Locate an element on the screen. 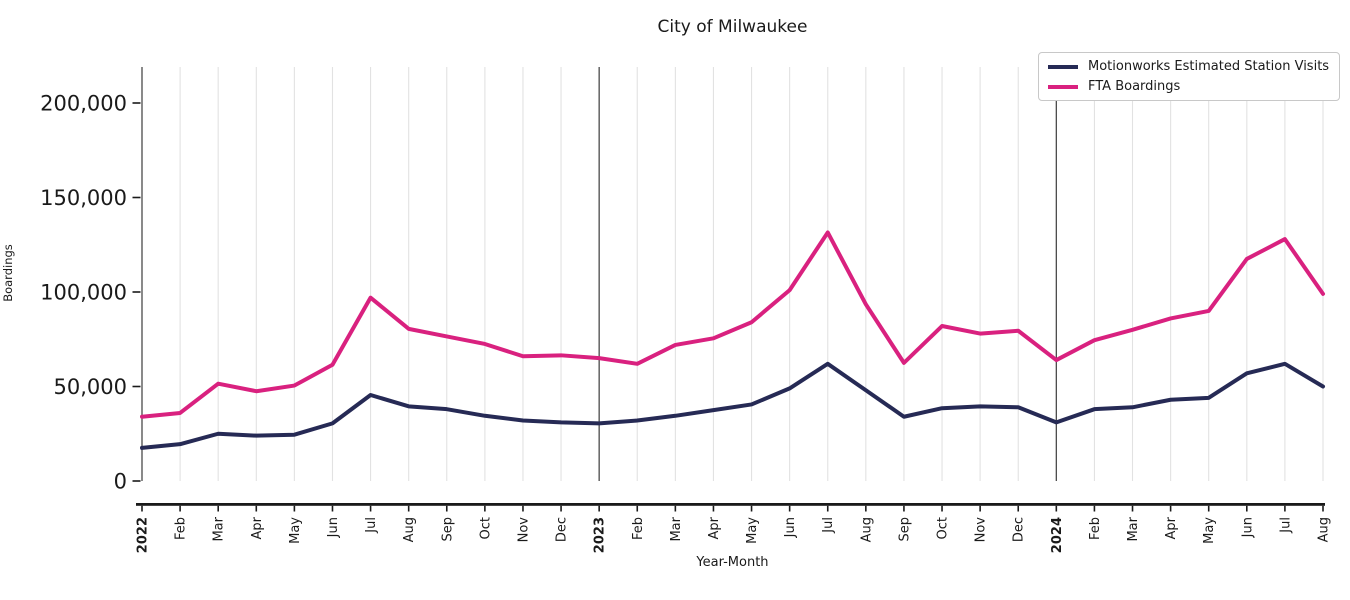 The image size is (1350, 600). y-tick-label: 150,000 is located at coordinates (83, 198).